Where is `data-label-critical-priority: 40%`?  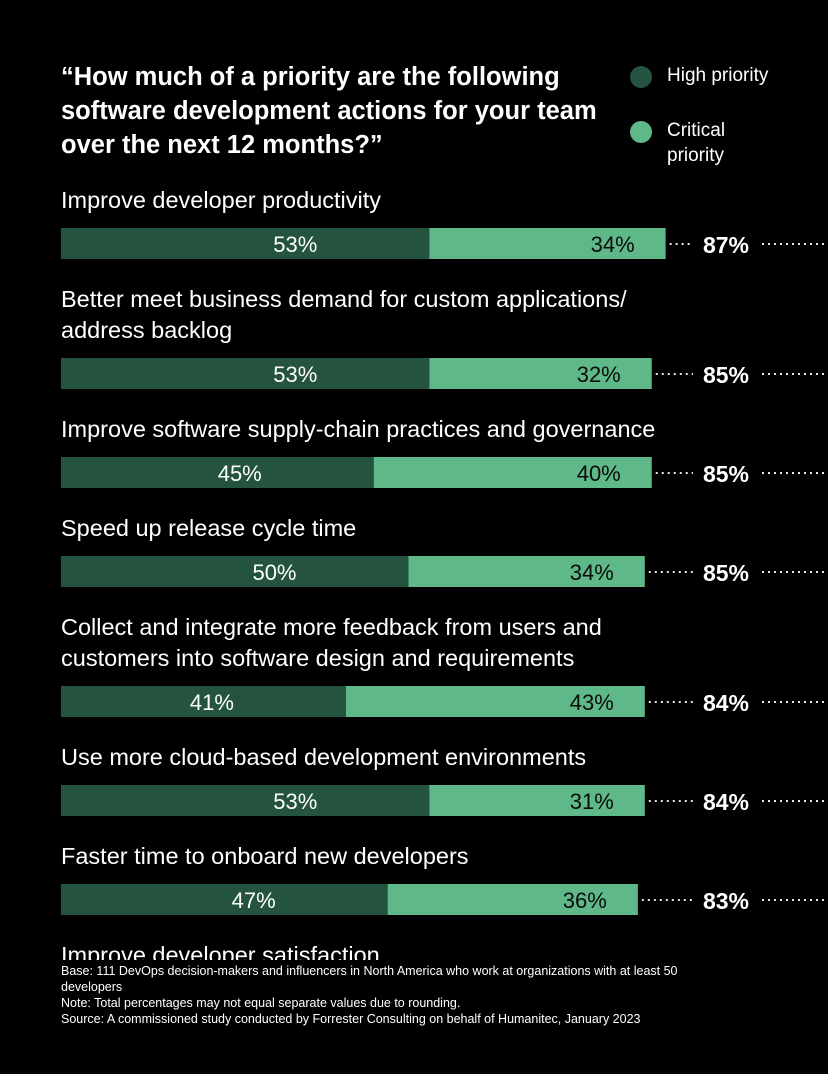
data-label-critical-priority: 40% is located at coordinates (599, 473).